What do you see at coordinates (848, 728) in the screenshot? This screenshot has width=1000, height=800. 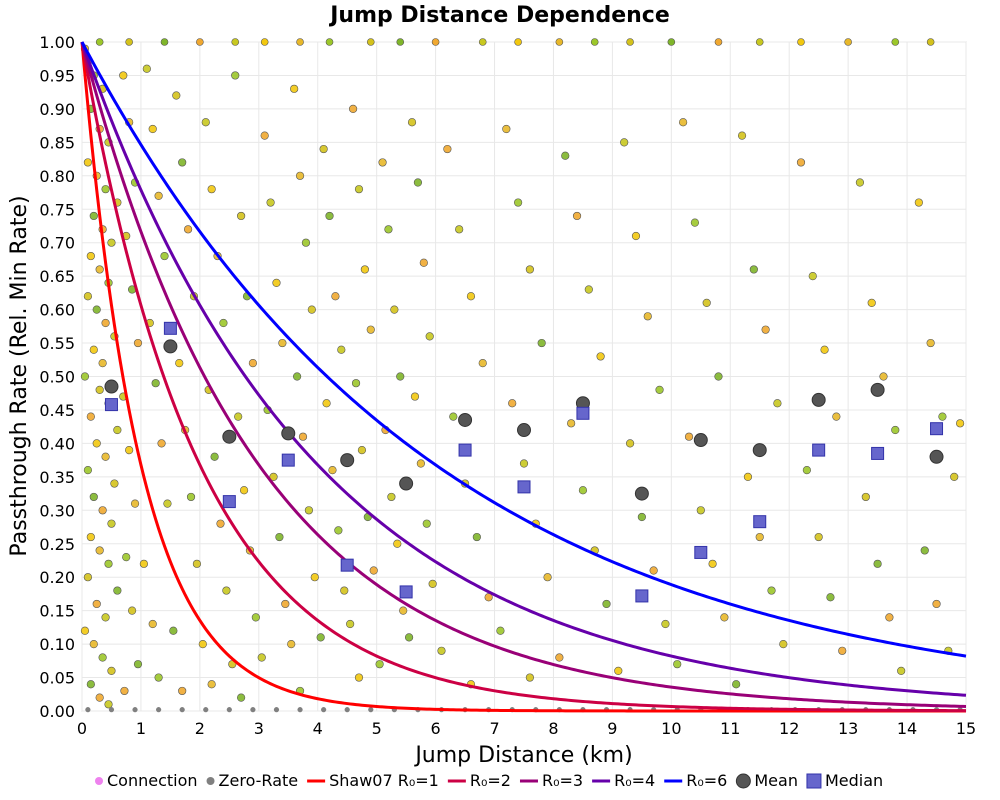 I see `x-tick-label: 13` at bounding box center [848, 728].